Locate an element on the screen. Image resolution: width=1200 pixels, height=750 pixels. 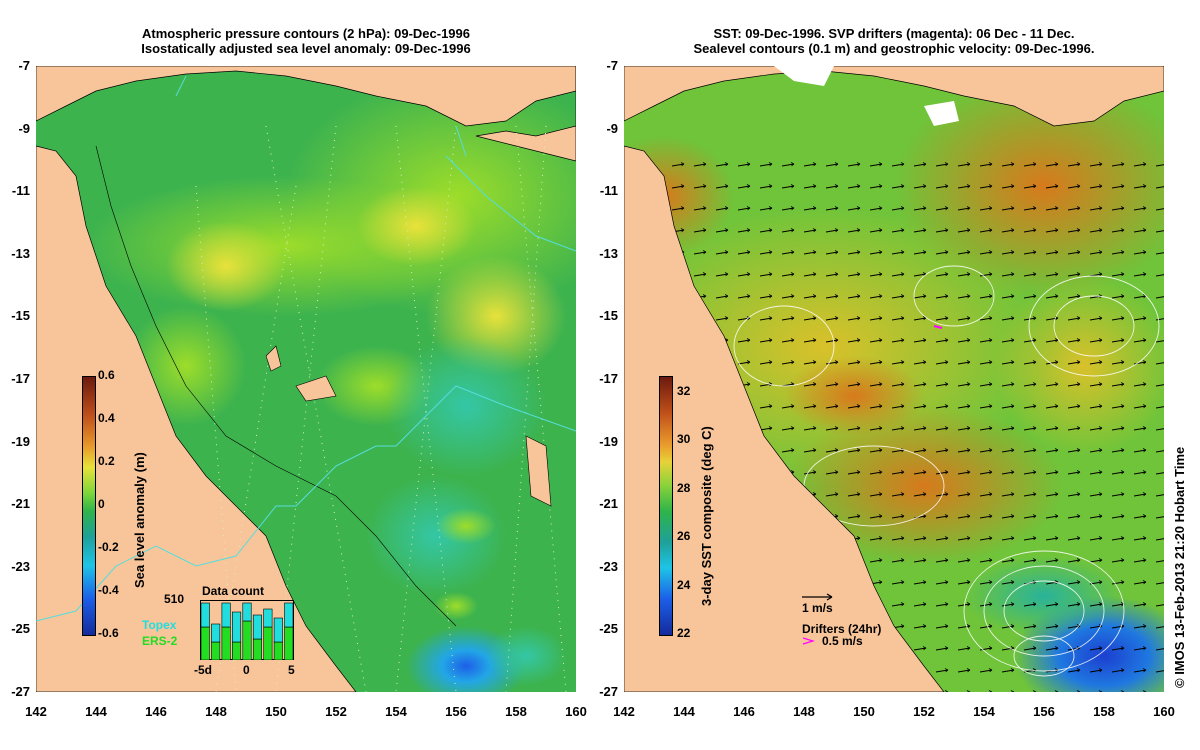
x-tick-right: 142 is located at coordinates (624, 711).